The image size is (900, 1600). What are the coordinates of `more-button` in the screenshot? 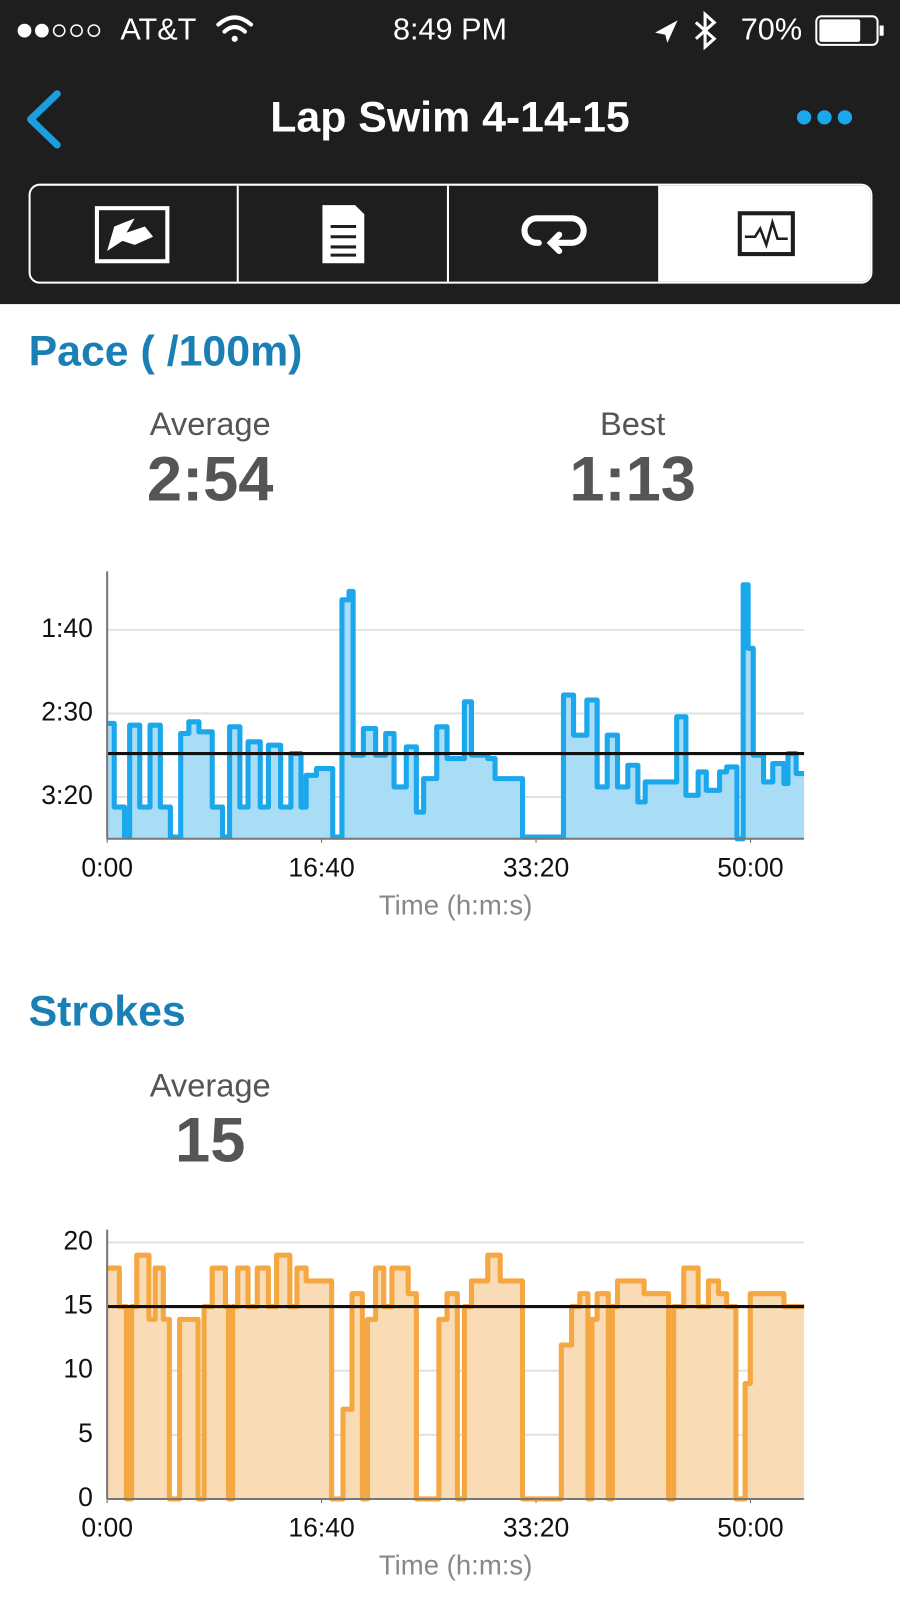 It's located at (824, 117).